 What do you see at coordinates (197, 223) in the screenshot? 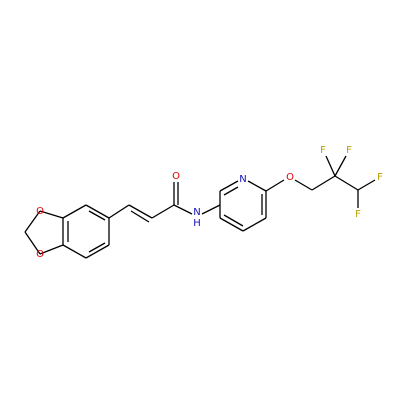
I see `atom-label: H` at bounding box center [197, 223].